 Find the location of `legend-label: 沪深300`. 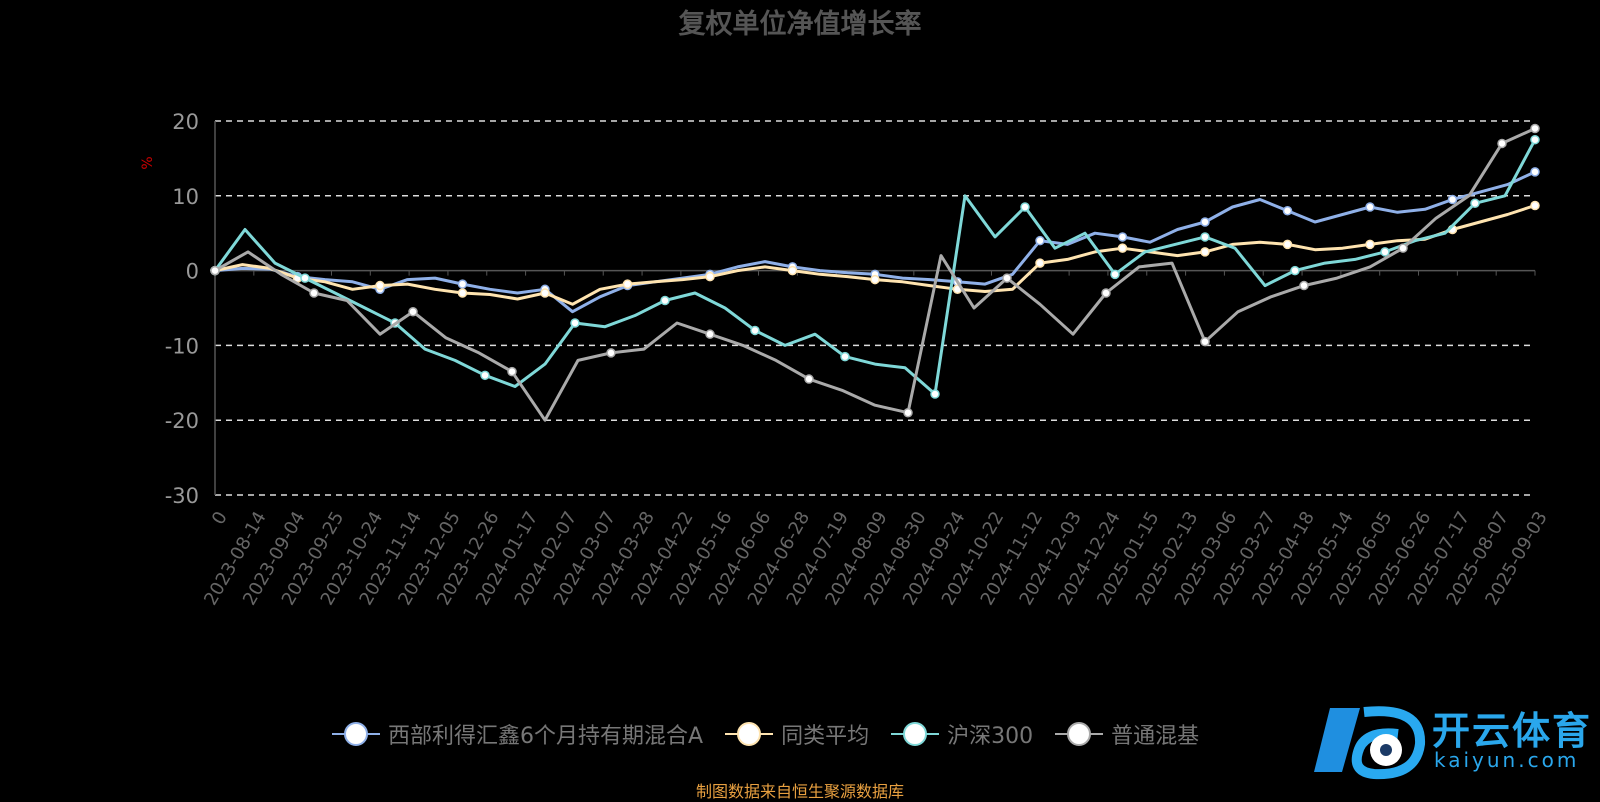

legend-label: 沪深300 is located at coordinates (990, 736).